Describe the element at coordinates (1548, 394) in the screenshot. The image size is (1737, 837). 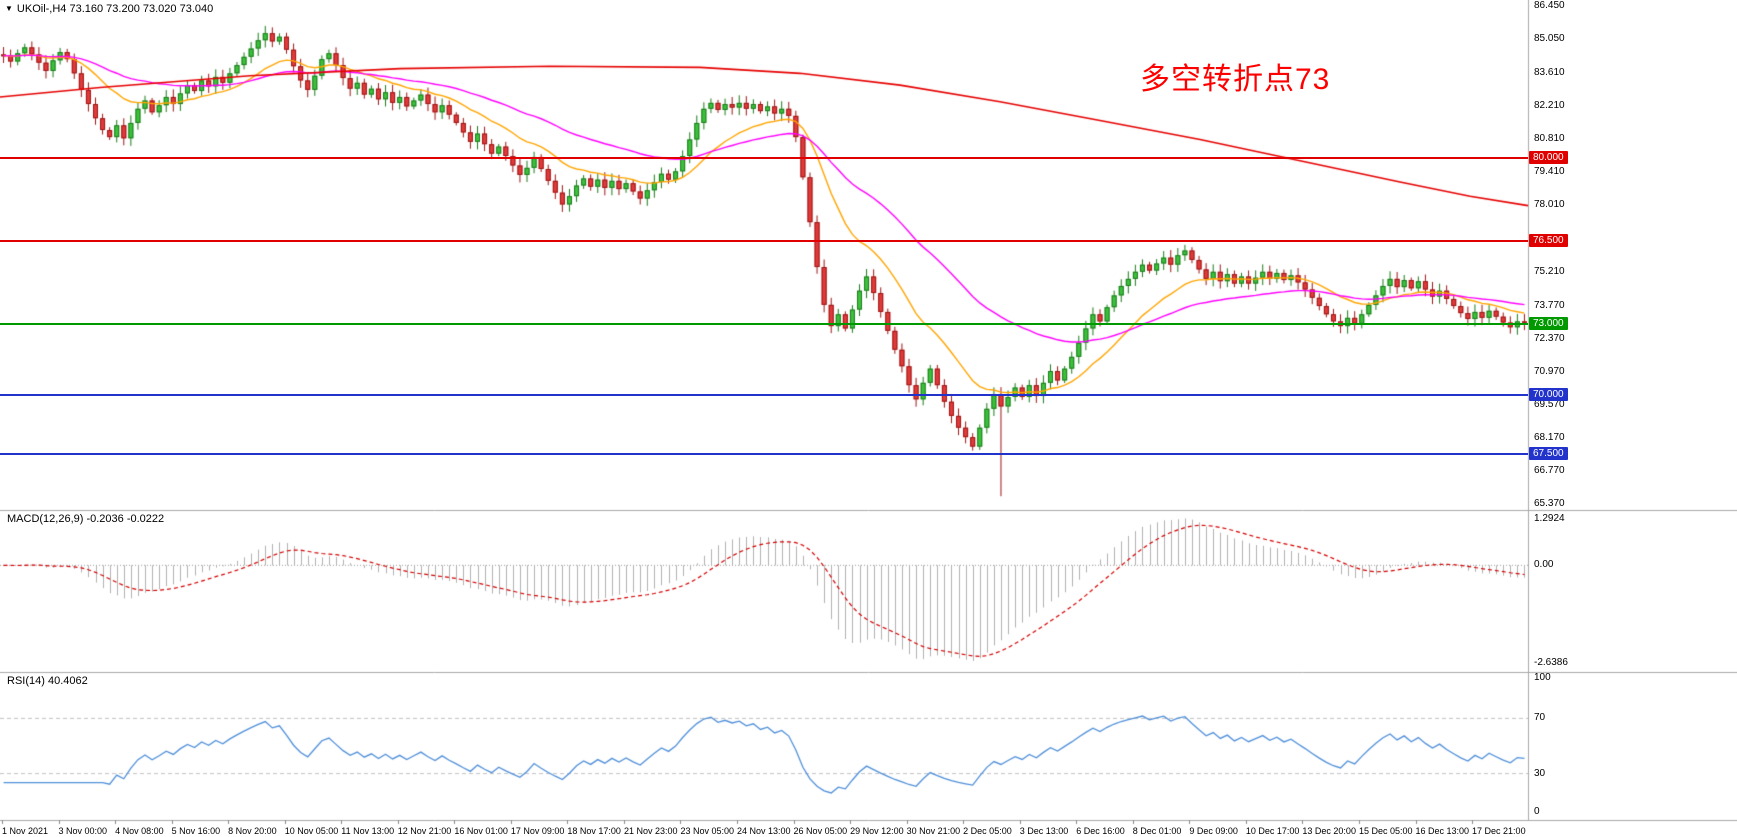
I see `price-badge: 70.000` at that location.